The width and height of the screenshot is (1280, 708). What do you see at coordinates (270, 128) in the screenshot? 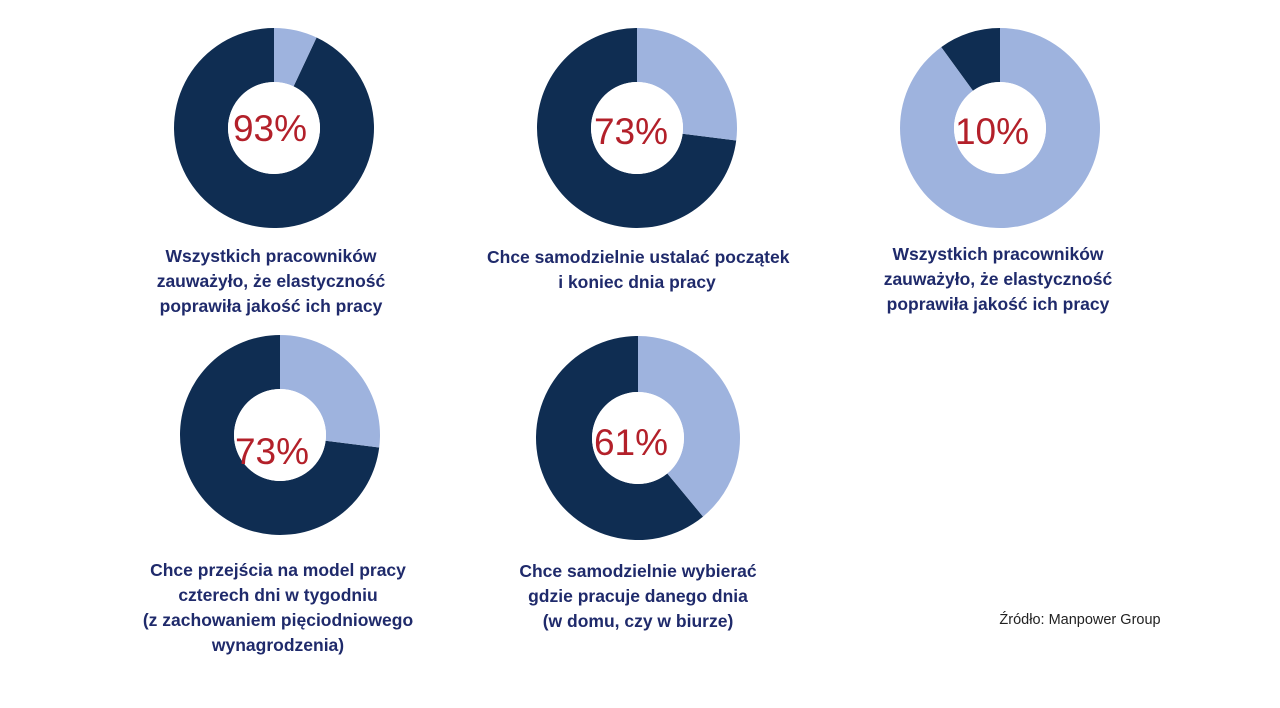
I see `donut-1-percent-label: 93%` at bounding box center [270, 128].